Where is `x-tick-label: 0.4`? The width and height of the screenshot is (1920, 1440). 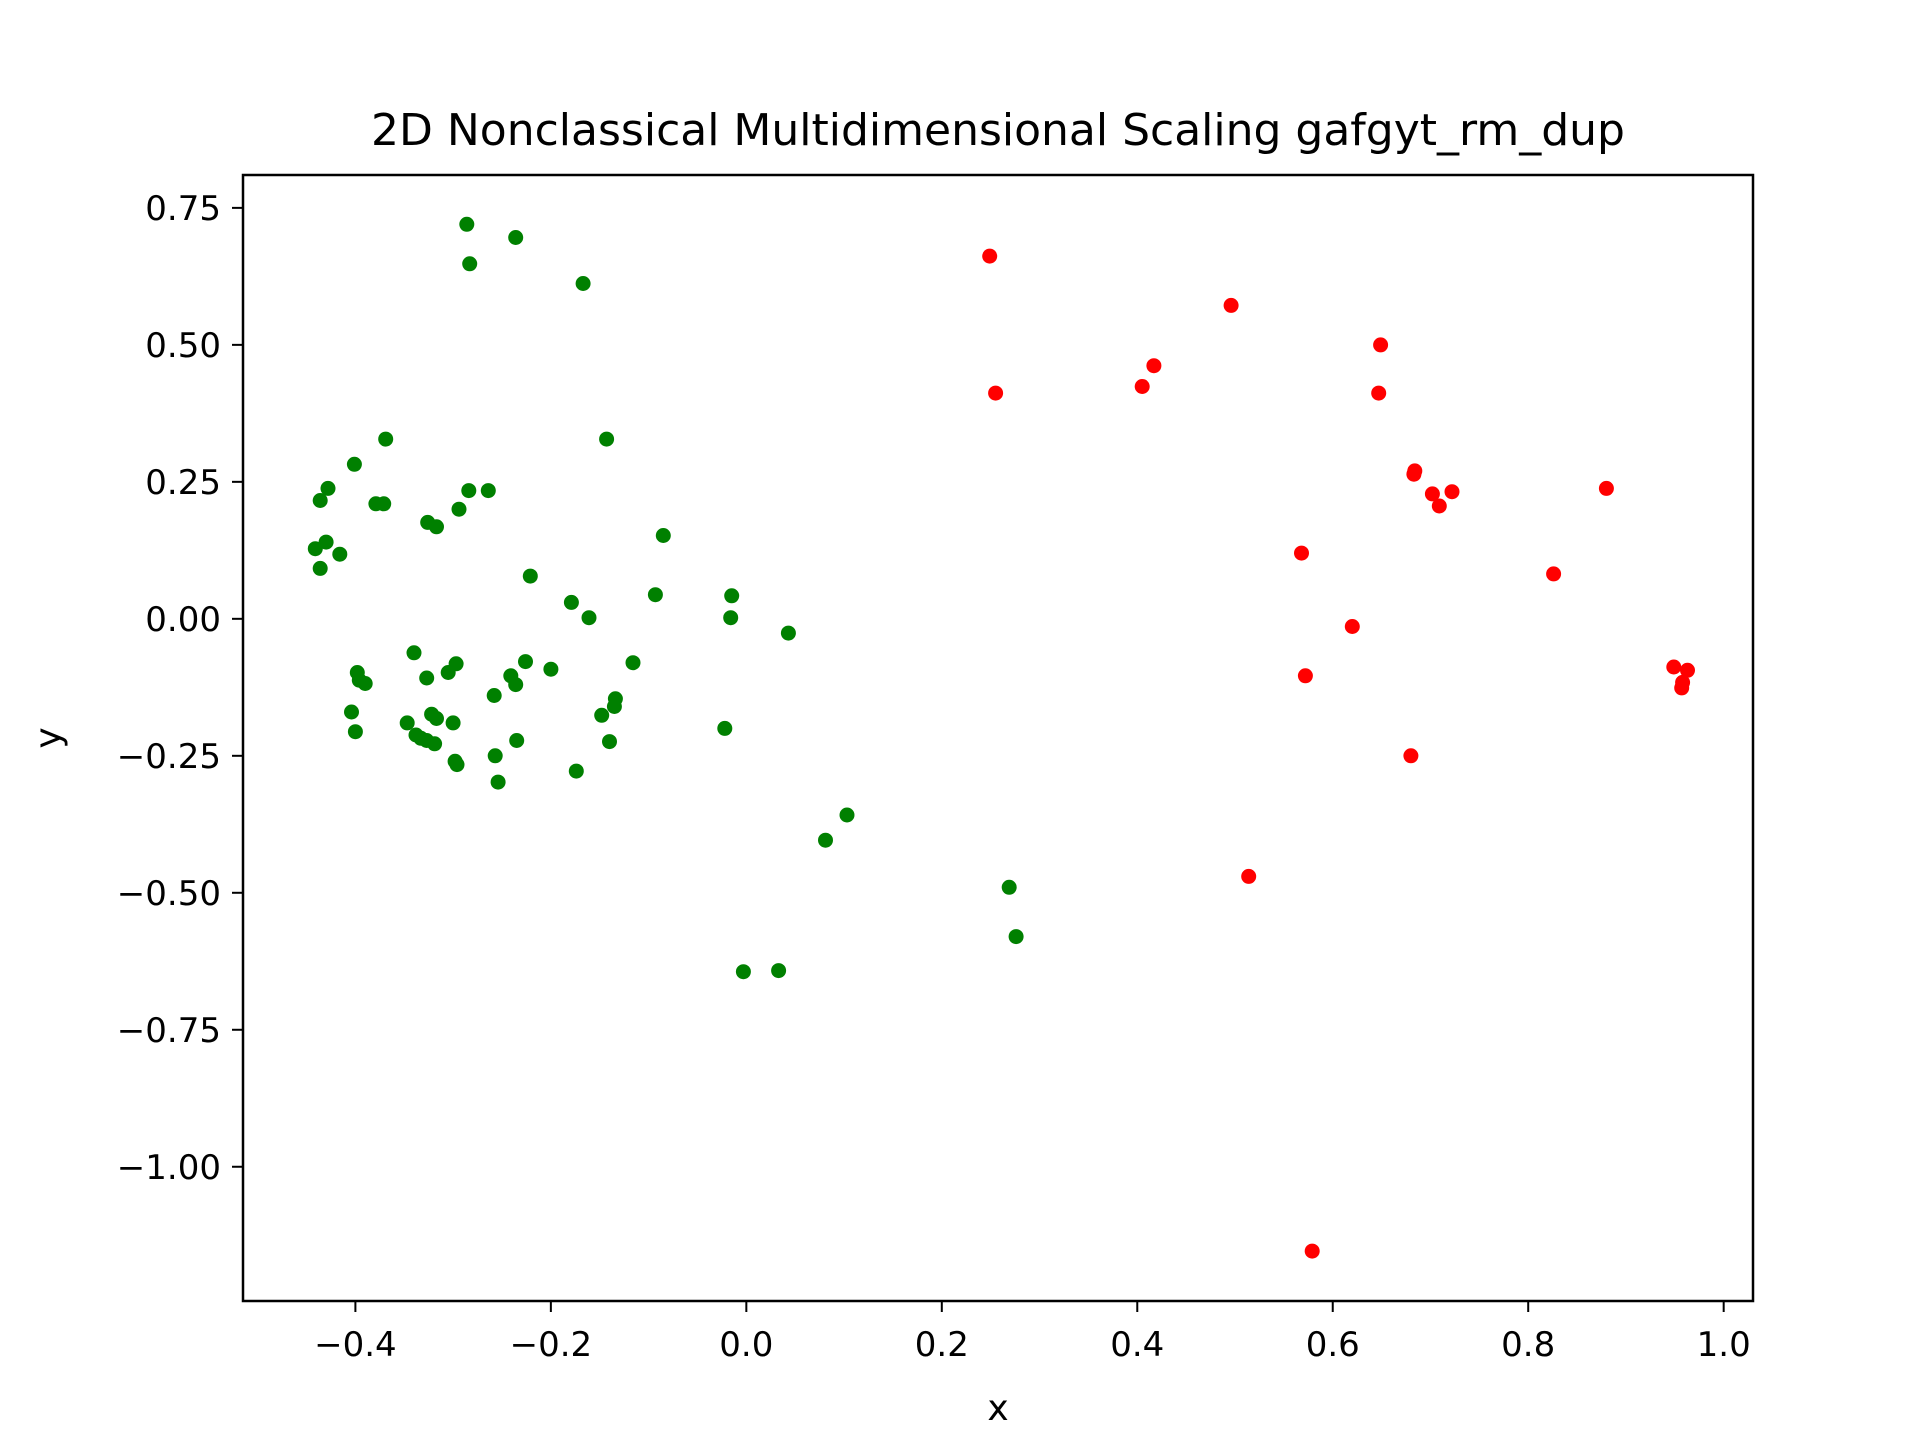
x-tick-label: 0.4 is located at coordinates (1137, 1345).